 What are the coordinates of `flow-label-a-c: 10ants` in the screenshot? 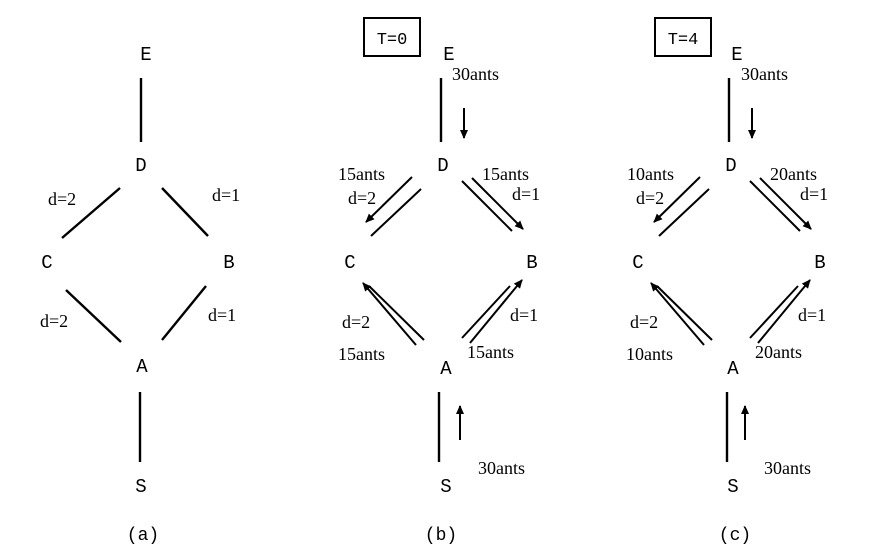 It's located at (649, 354).